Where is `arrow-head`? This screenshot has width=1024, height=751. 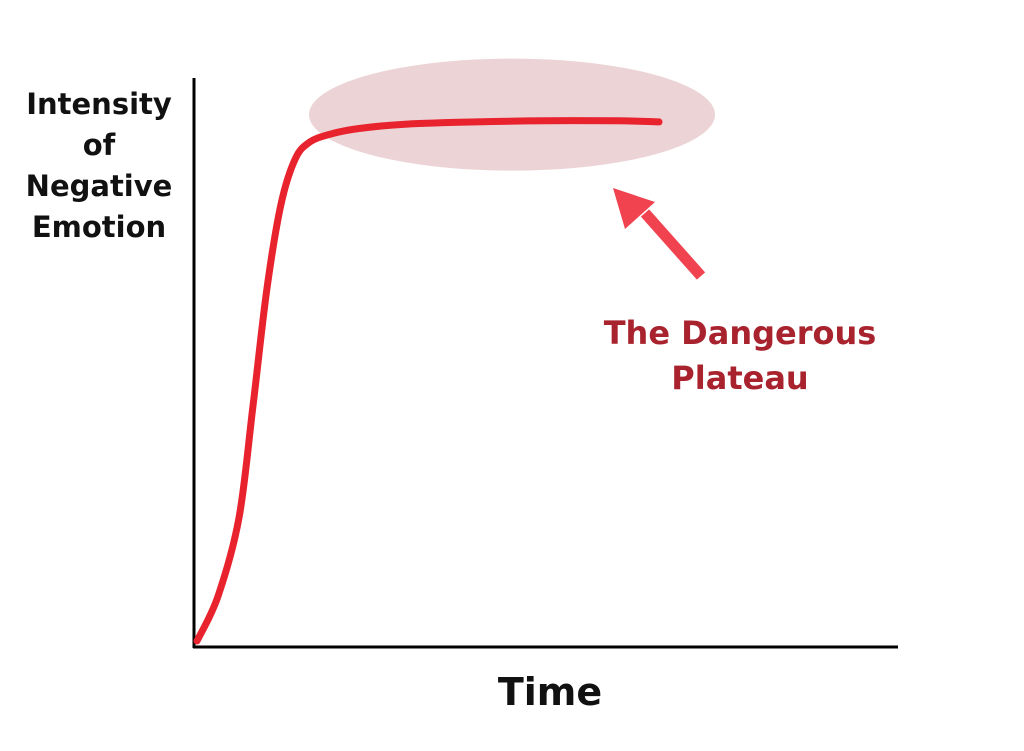 arrow-head is located at coordinates (634, 208).